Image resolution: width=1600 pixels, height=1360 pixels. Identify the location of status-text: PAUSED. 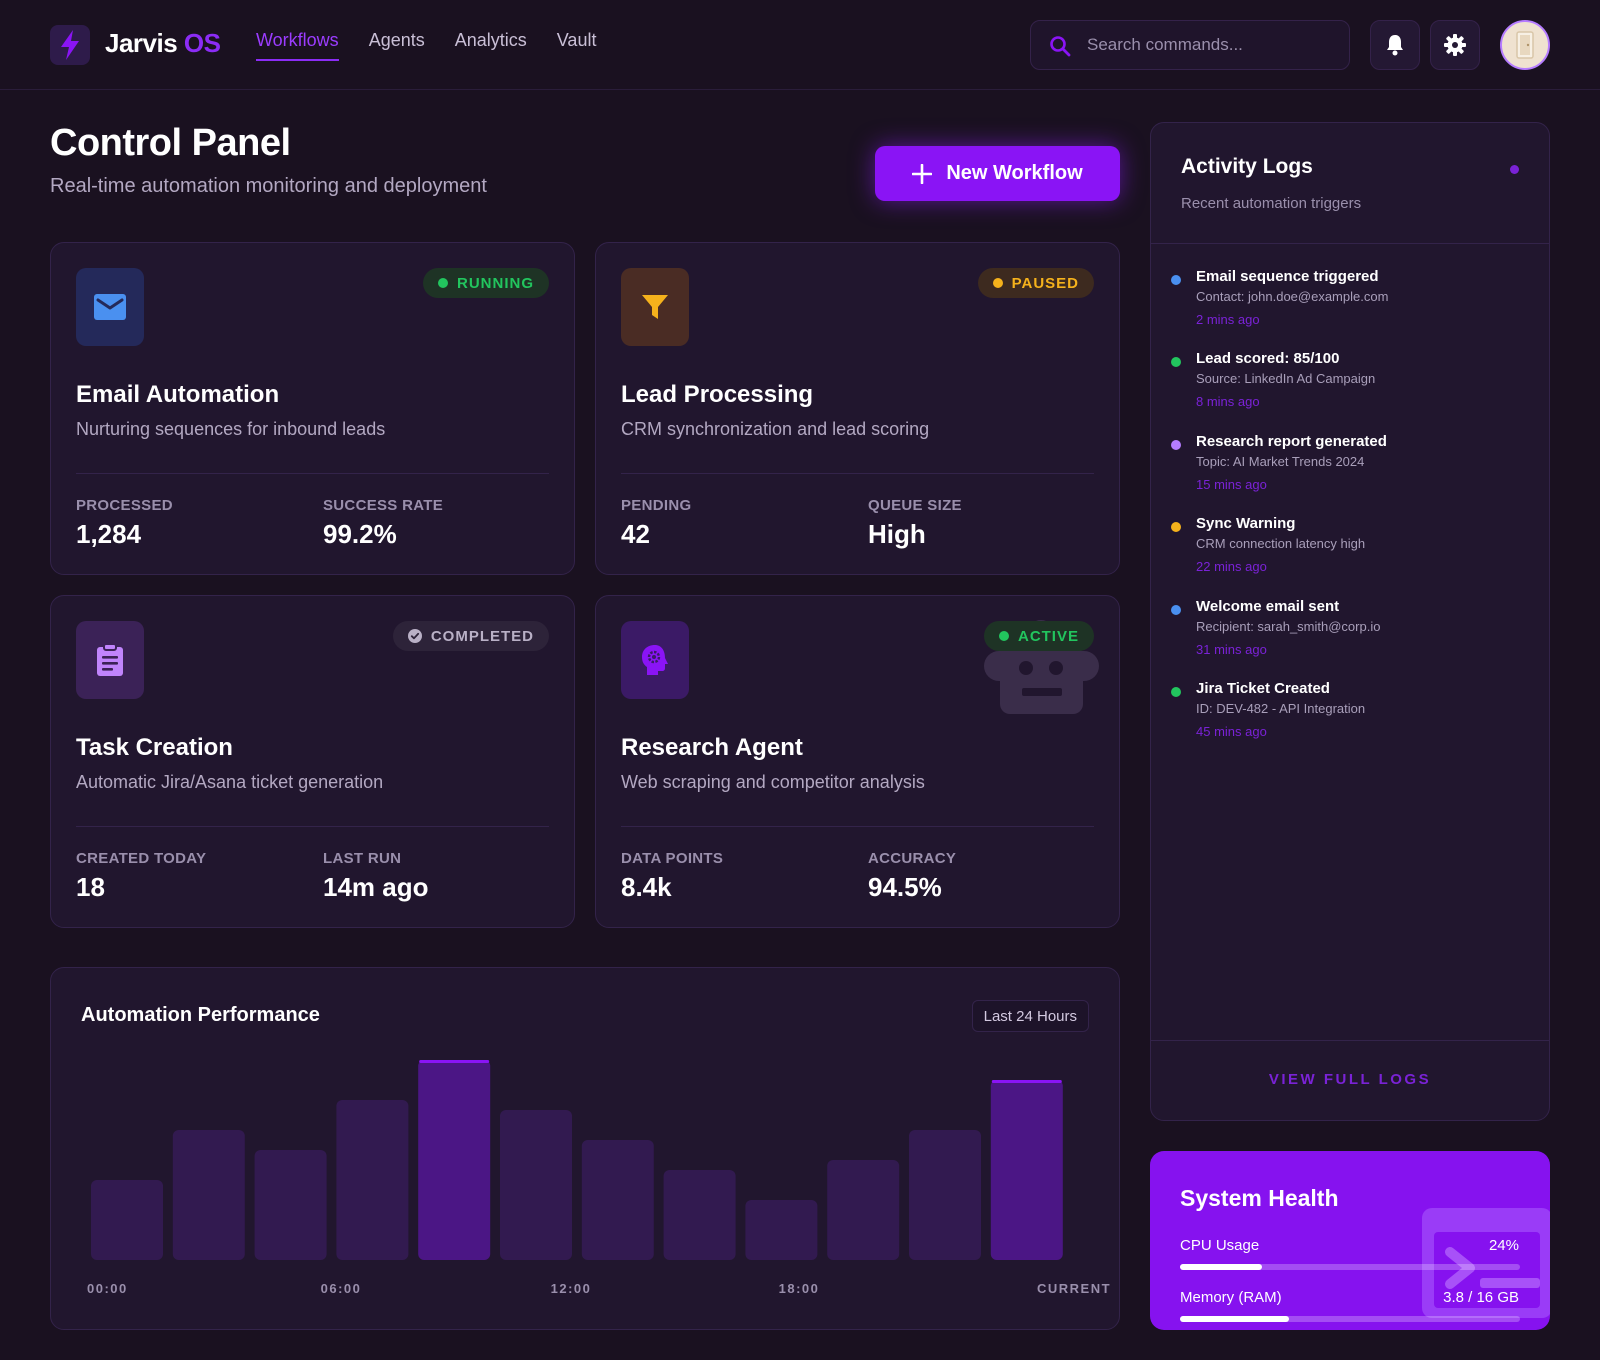
(1045, 283).